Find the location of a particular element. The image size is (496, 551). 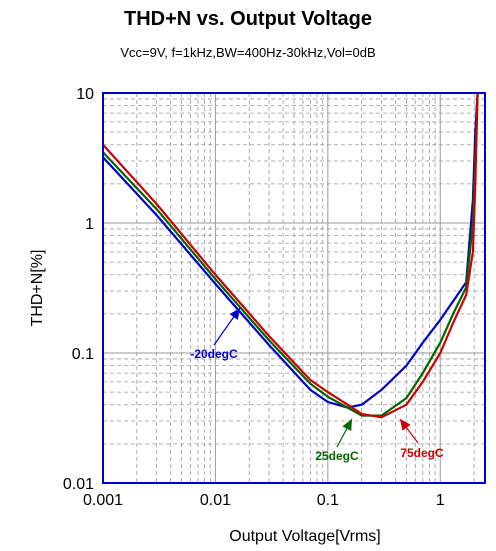

x-tick-label: 1 is located at coordinates (440, 500).